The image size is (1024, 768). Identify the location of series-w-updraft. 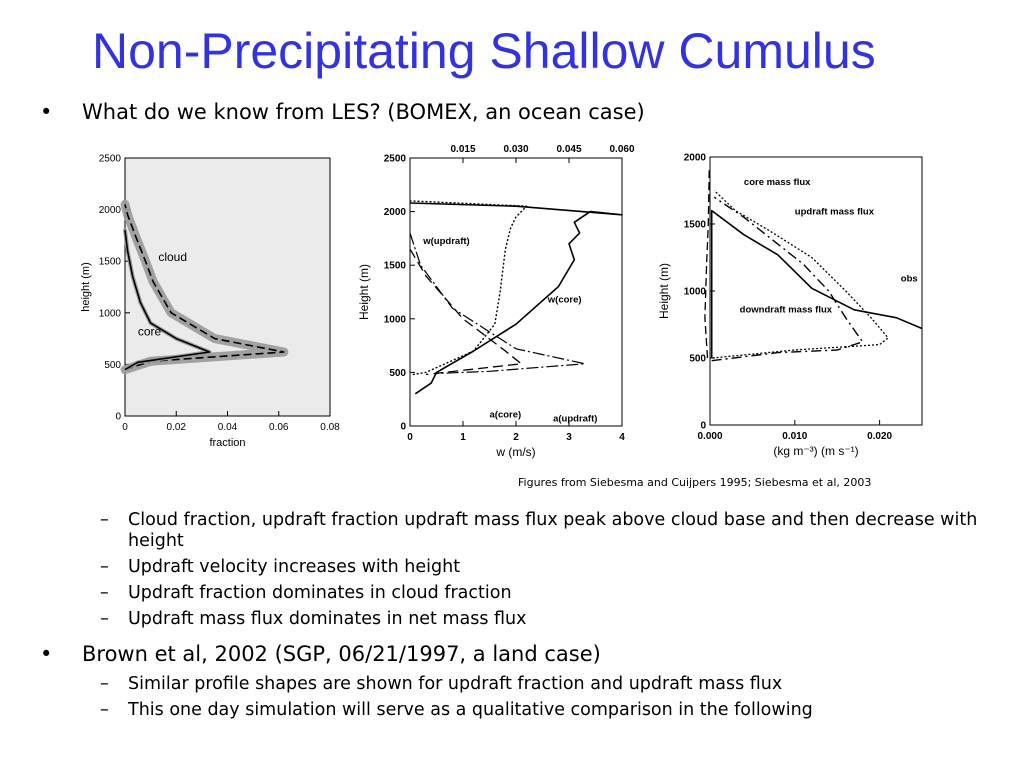
(468, 288).